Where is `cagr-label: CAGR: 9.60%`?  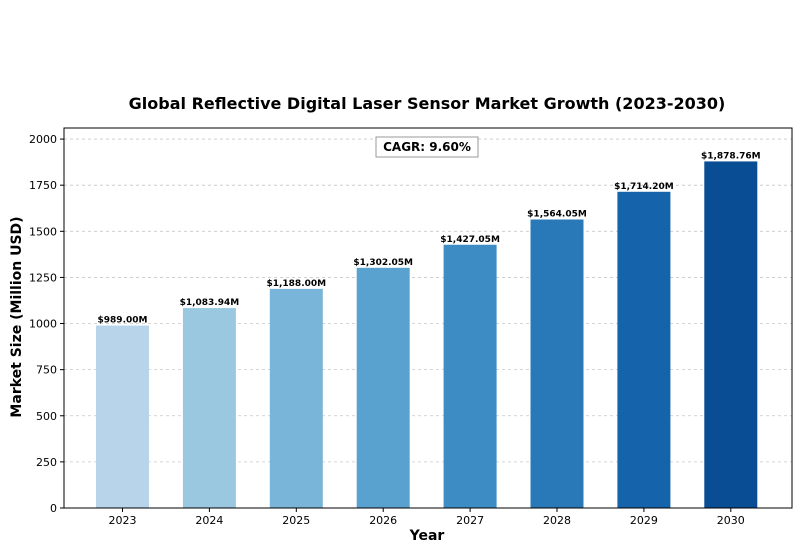 cagr-label: CAGR: 9.60% is located at coordinates (427, 147).